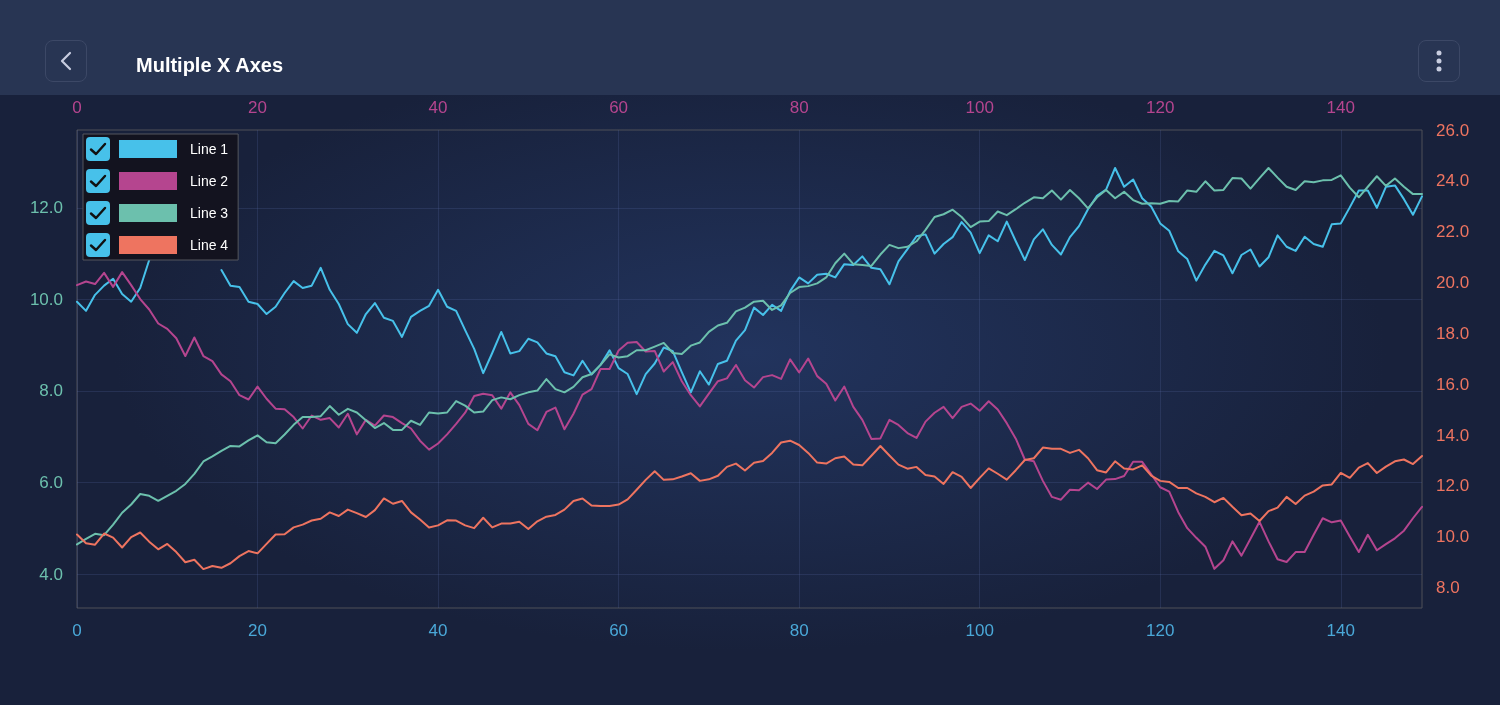 This screenshot has height=705, width=1500. I want to click on x-tick-label: 20, so click(257, 630).